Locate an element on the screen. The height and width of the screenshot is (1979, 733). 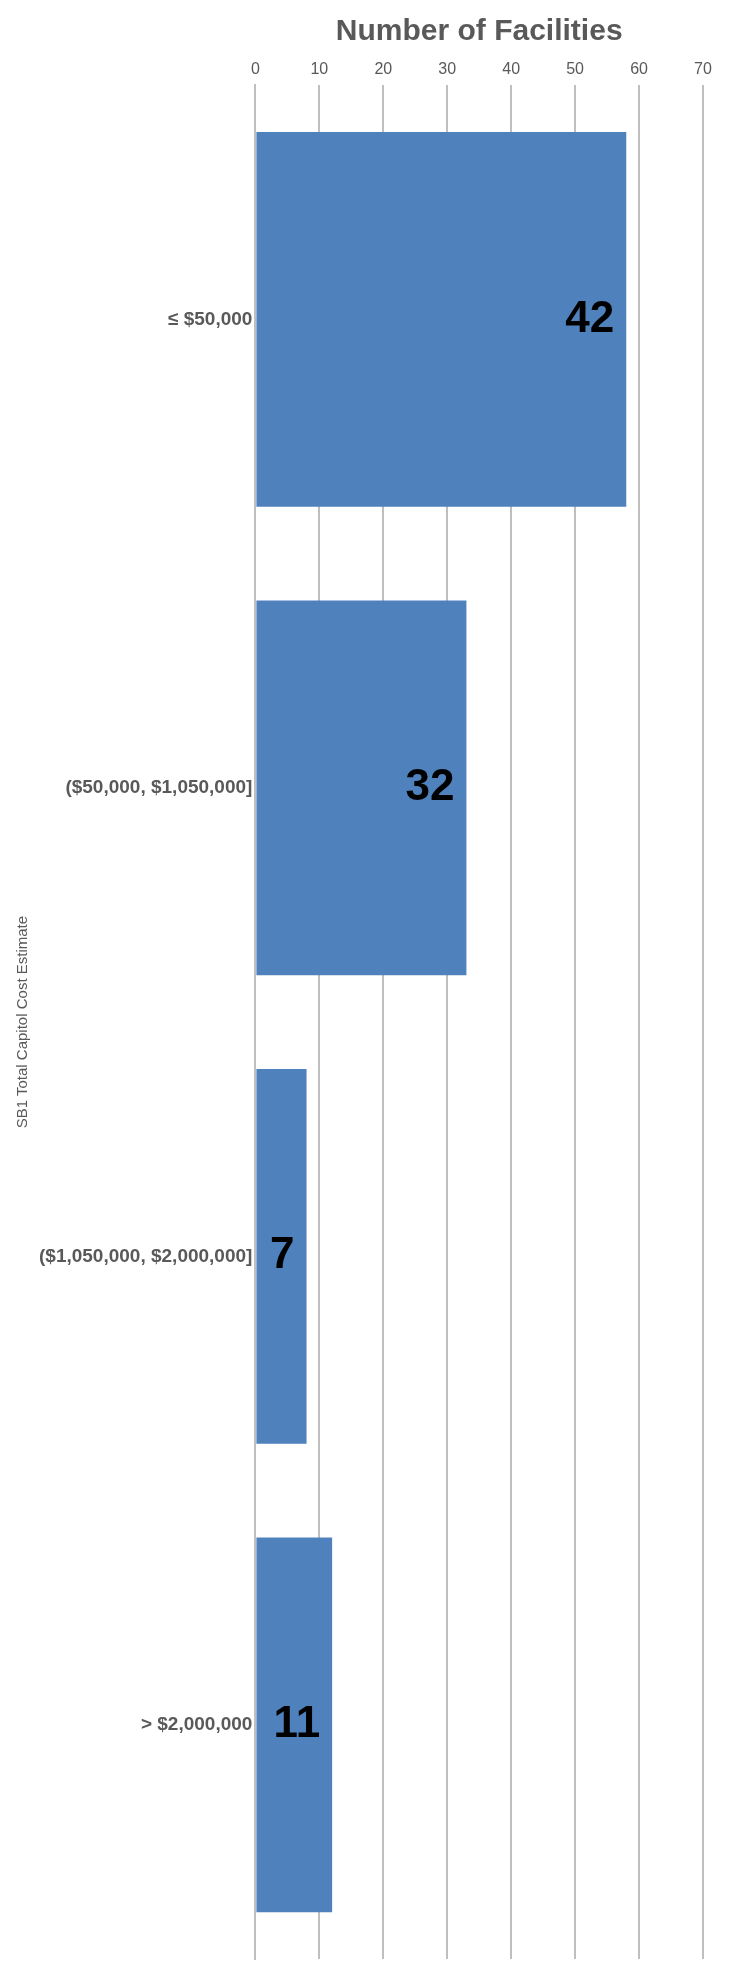
annotation: 32 is located at coordinates (430, 785).